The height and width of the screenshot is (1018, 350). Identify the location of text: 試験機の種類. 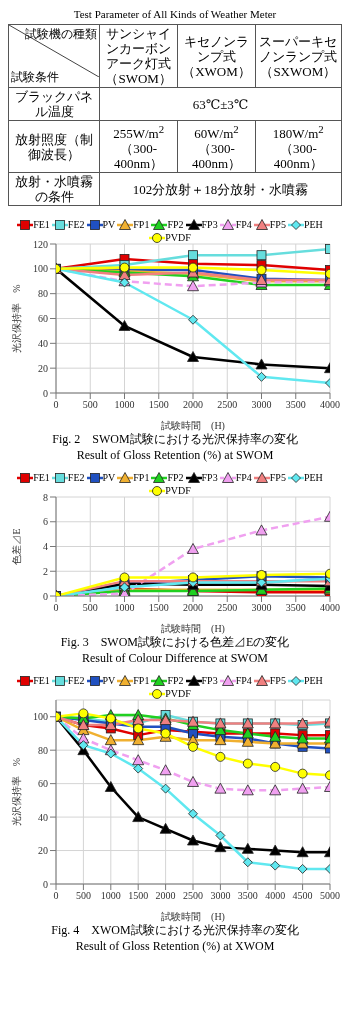
(61, 34).